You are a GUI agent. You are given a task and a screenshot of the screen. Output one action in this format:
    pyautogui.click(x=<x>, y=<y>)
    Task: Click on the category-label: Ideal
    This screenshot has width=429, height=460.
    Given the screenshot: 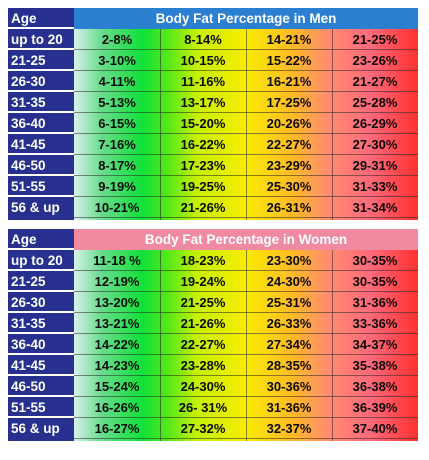 What is the action you would take?
    pyautogui.click(x=203, y=449)
    